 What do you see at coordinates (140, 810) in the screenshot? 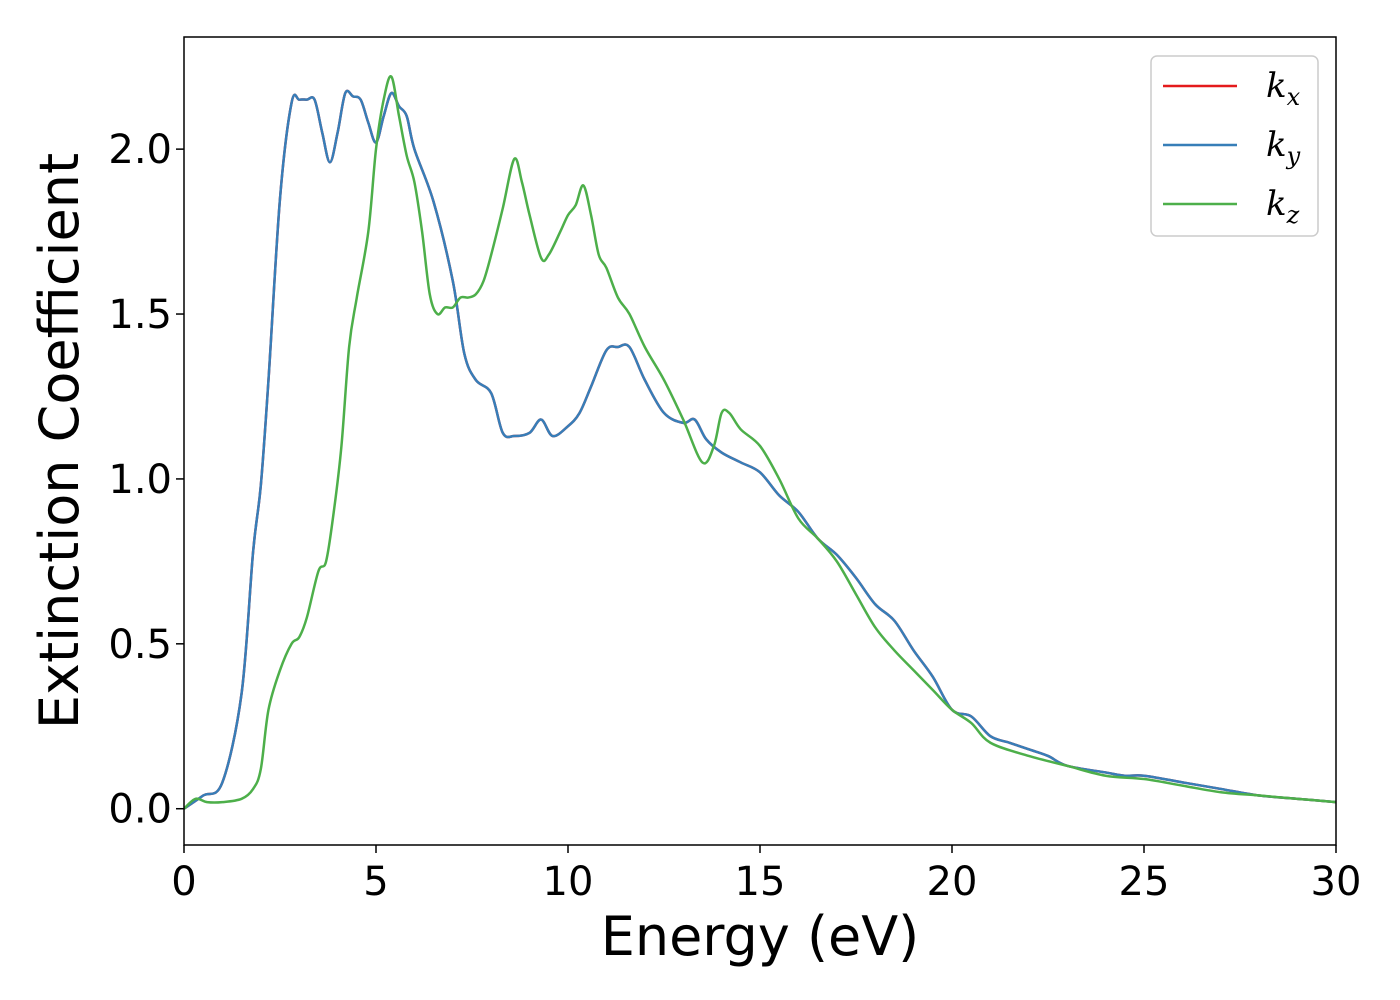
I see `y-tick-label: 0.0` at bounding box center [140, 810].